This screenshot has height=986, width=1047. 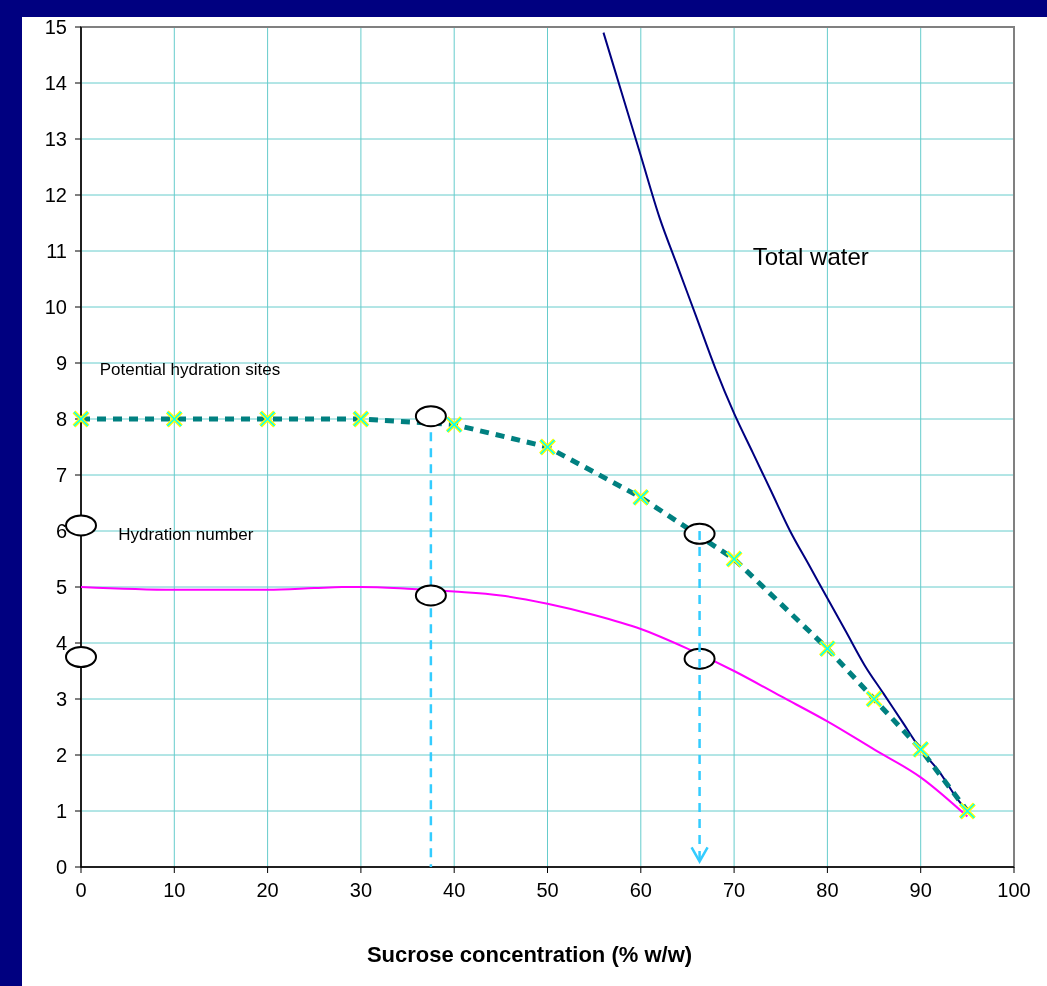 What do you see at coordinates (454, 890) in the screenshot?
I see `x-tick-label: 40` at bounding box center [454, 890].